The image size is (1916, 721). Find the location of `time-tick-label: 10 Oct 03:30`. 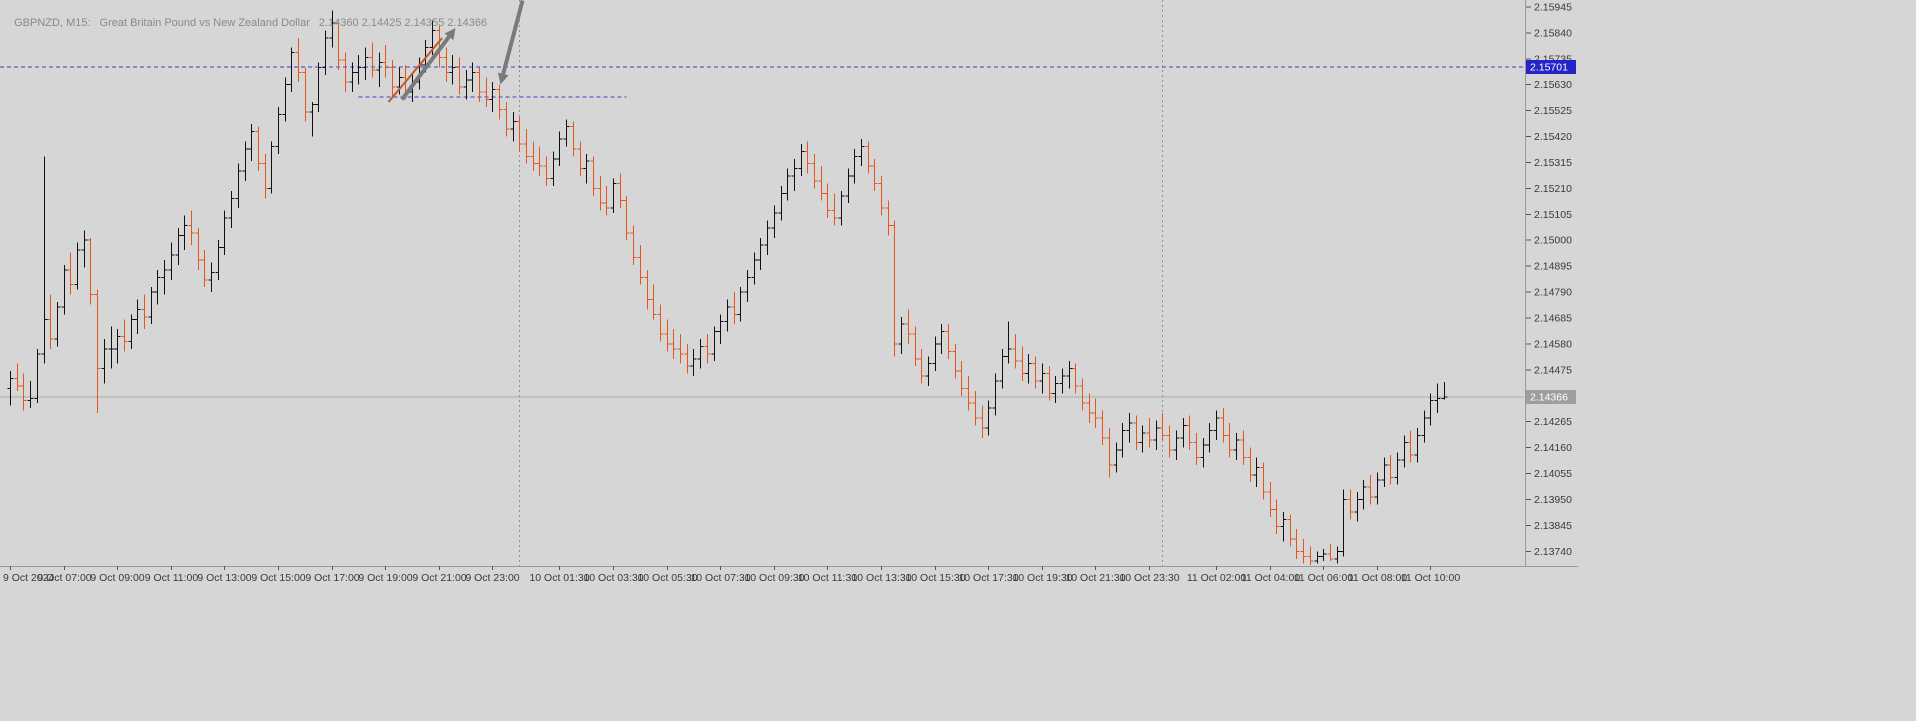

time-tick-label: 10 Oct 03:30 is located at coordinates (613, 578).